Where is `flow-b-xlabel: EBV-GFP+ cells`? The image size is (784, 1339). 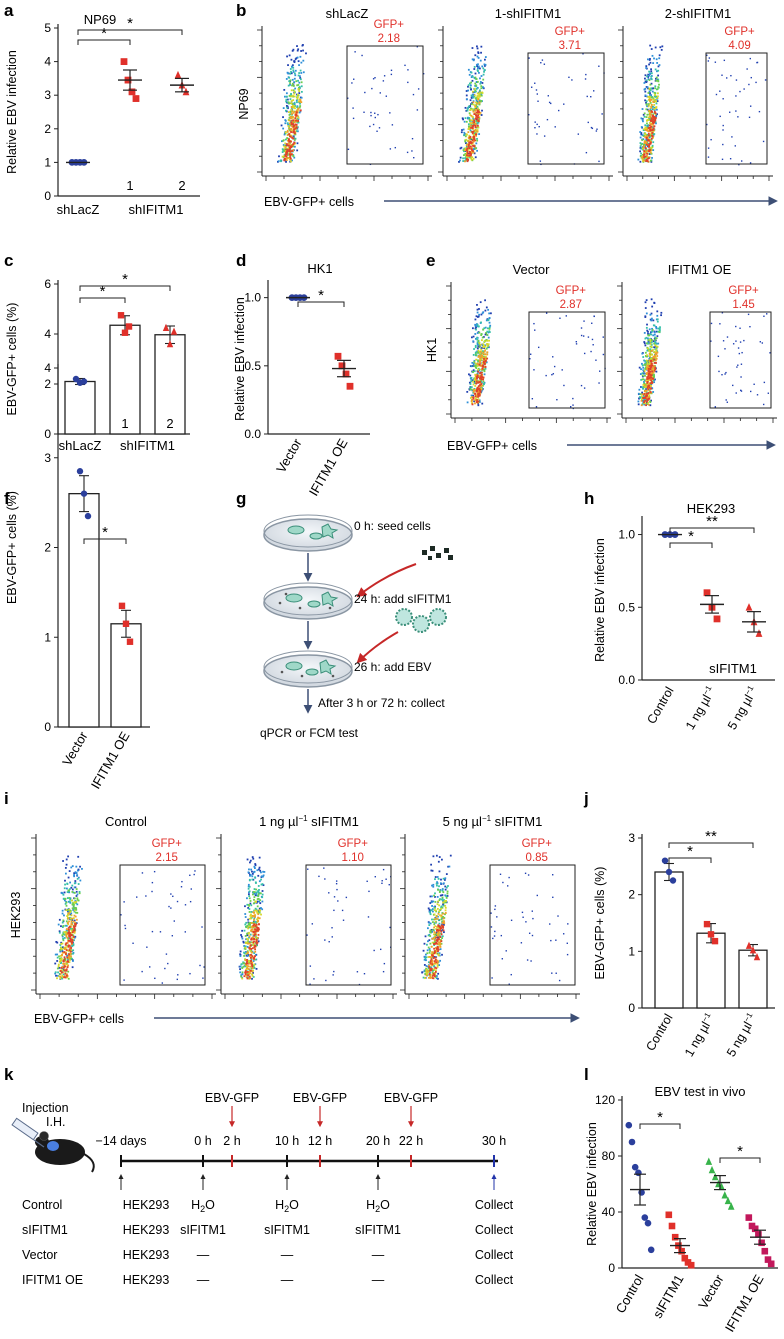
flow-b-xlabel: EBV-GFP+ cells is located at coordinates (309, 202).